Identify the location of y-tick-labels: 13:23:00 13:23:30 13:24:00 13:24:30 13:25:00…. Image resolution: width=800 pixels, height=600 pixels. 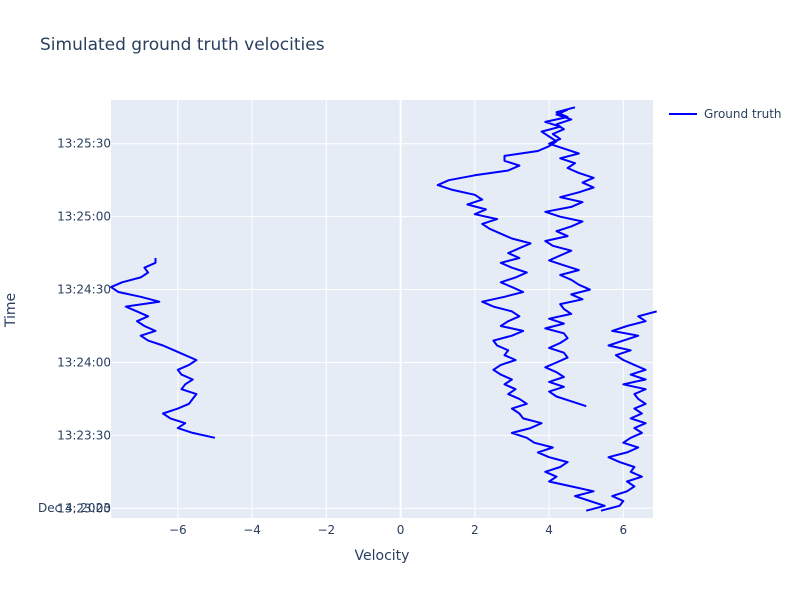
(84, 326).